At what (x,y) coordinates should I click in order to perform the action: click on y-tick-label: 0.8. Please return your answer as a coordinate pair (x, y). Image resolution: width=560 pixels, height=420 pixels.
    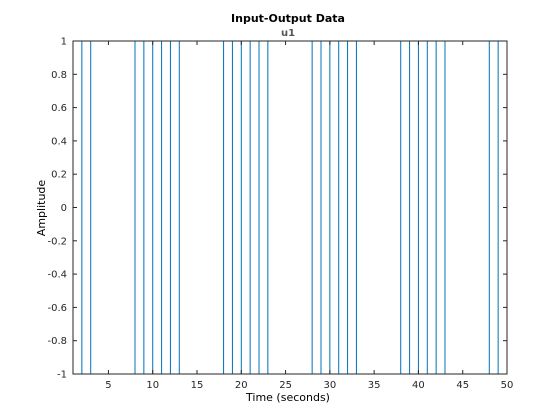
    Looking at the image, I should click on (59, 75).